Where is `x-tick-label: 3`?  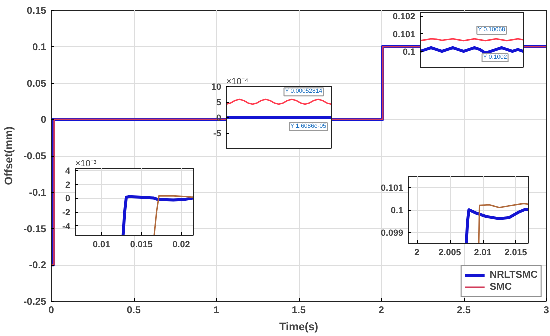 x-tick-label: 3 is located at coordinates (547, 311).